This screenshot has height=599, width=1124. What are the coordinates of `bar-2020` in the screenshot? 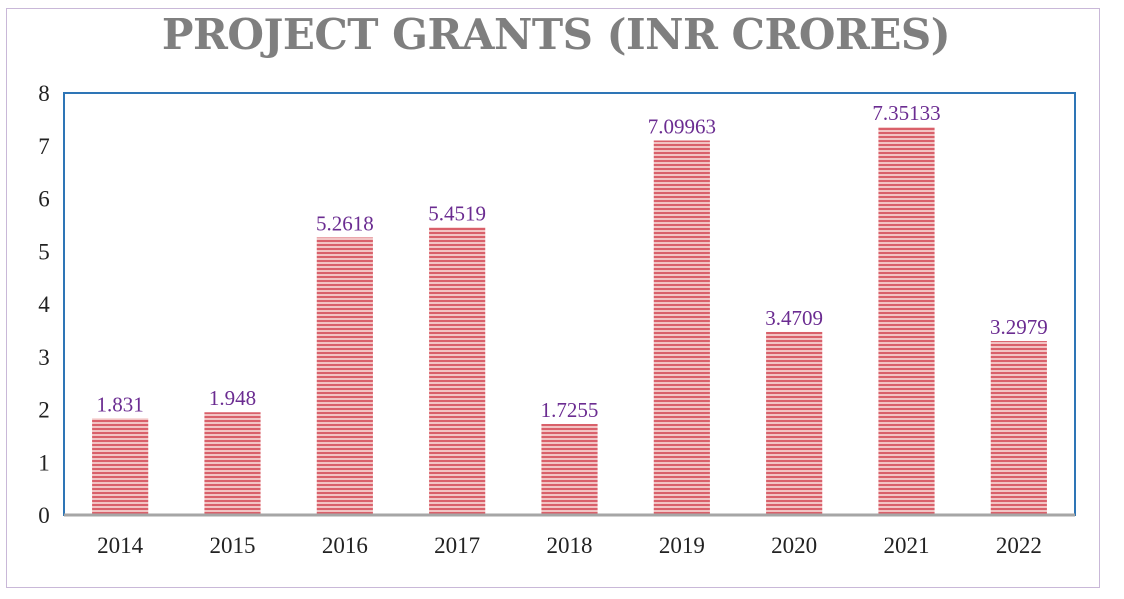 It's located at (794, 423).